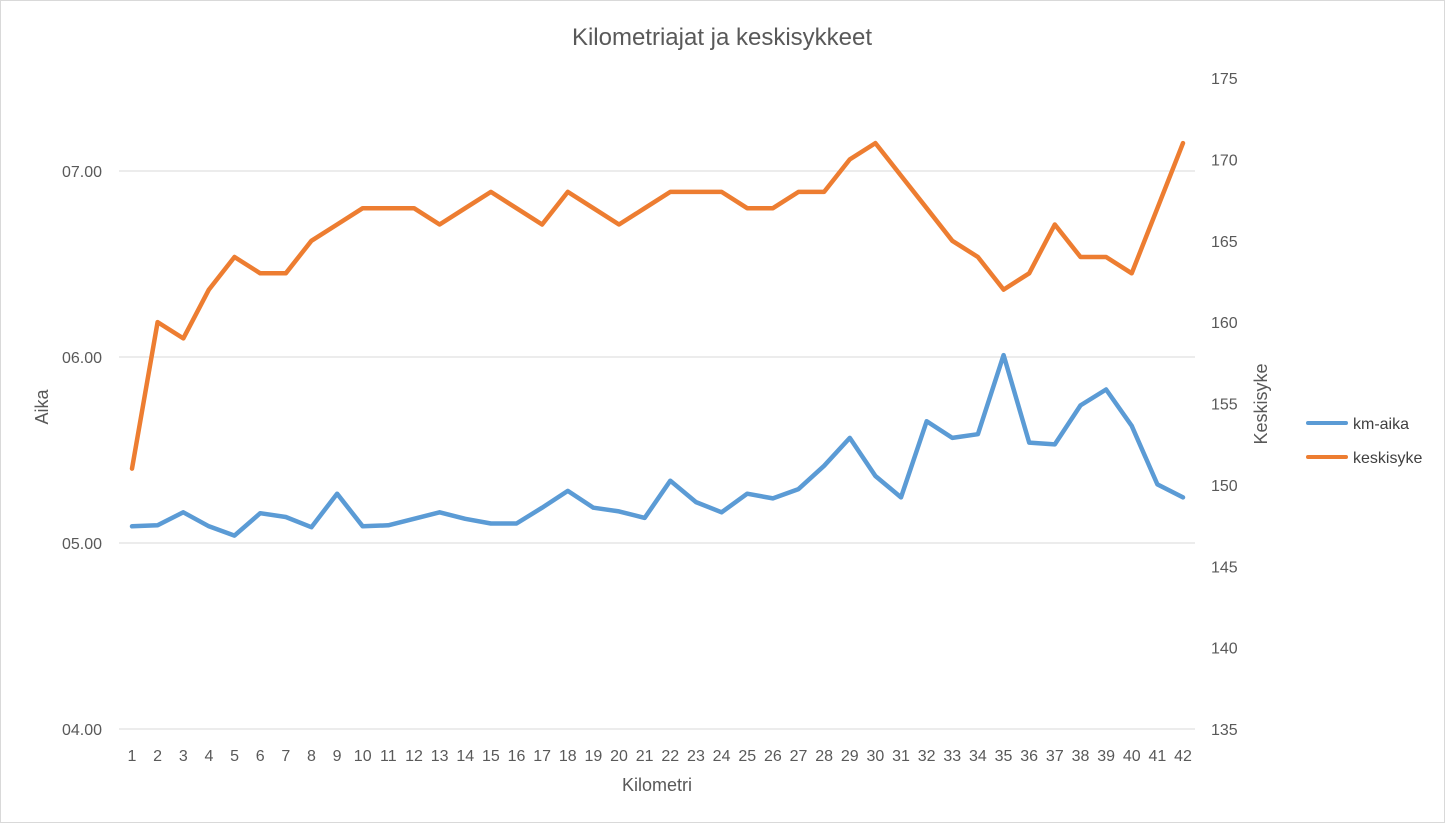 The width and height of the screenshot is (1445, 823). I want to click on x-tick-label: 1, so click(132, 756).